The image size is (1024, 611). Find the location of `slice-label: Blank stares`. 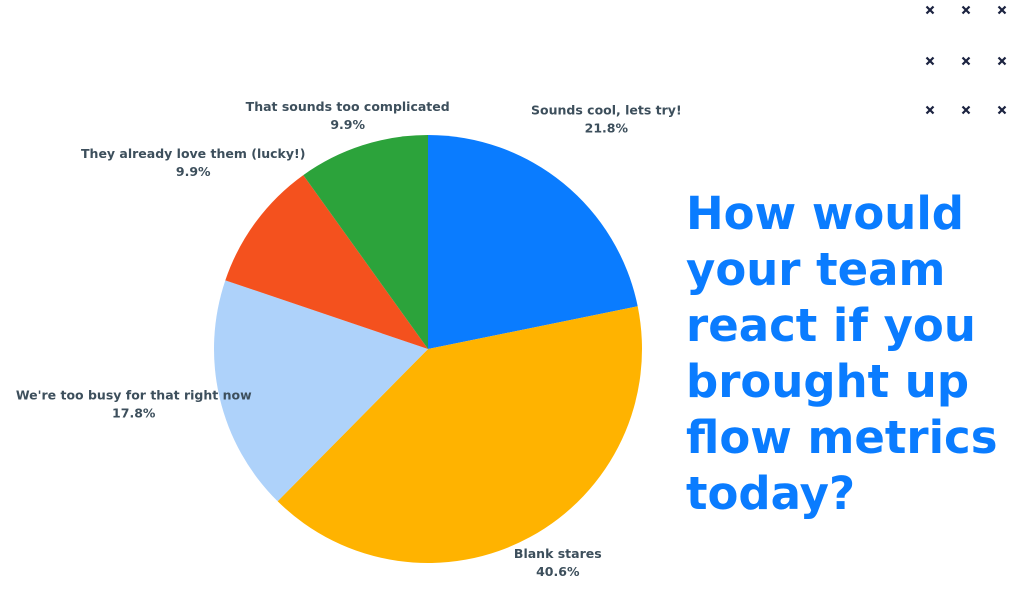

slice-label: Blank stares is located at coordinates (558, 553).